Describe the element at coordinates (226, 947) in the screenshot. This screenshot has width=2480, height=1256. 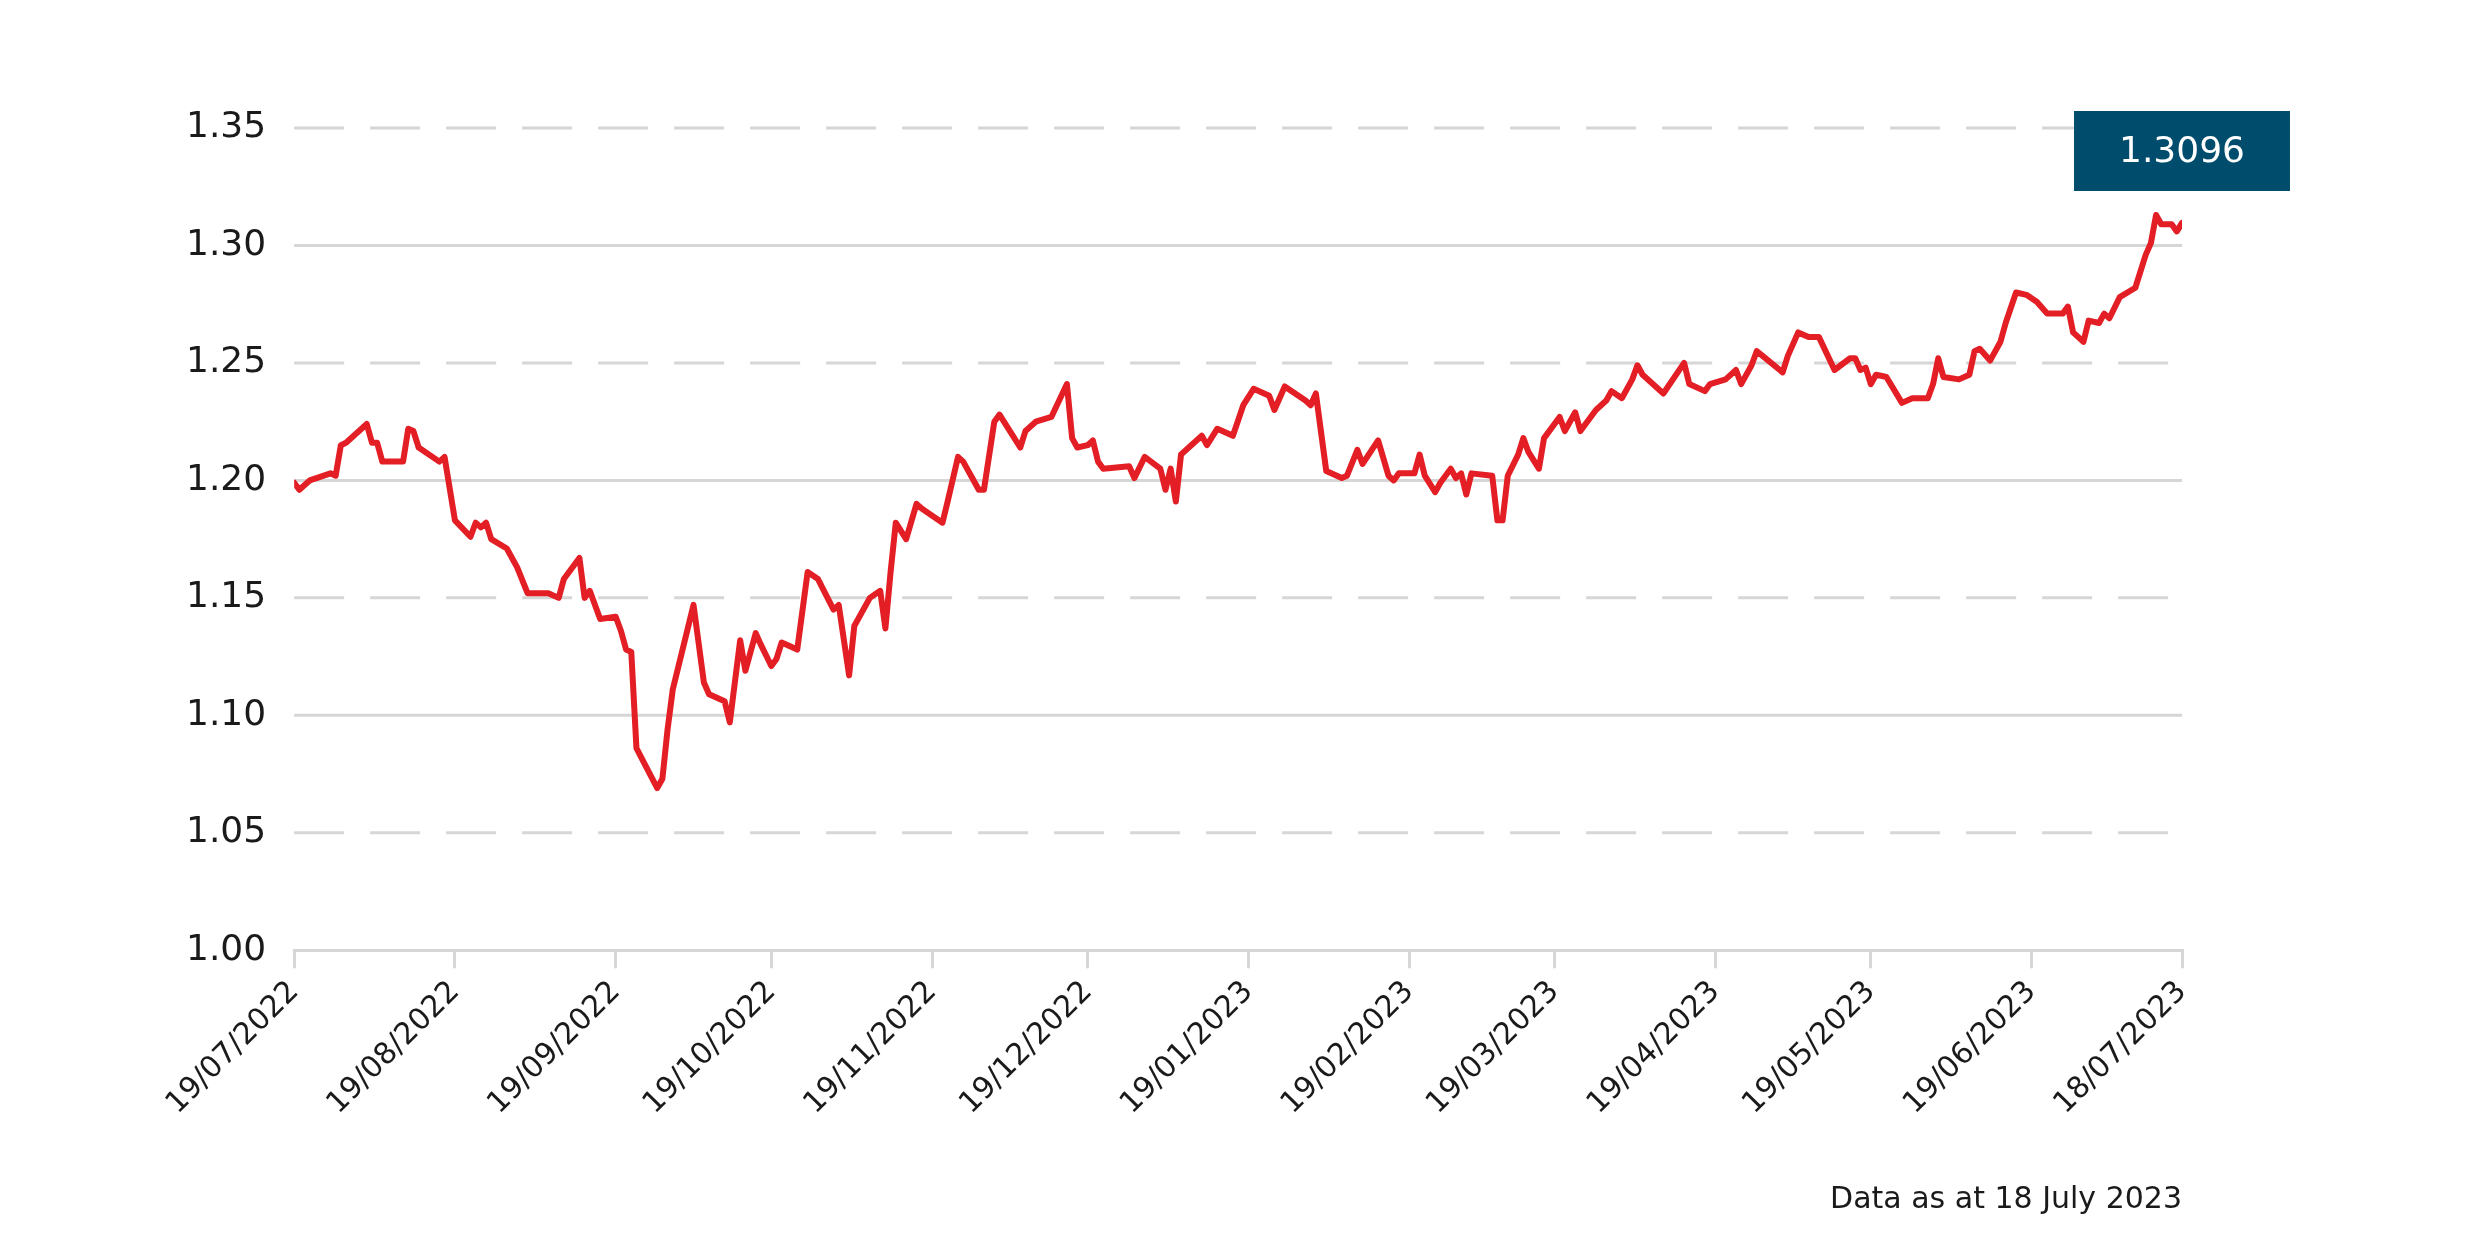
I see `y-tick-label: 1.00` at that location.